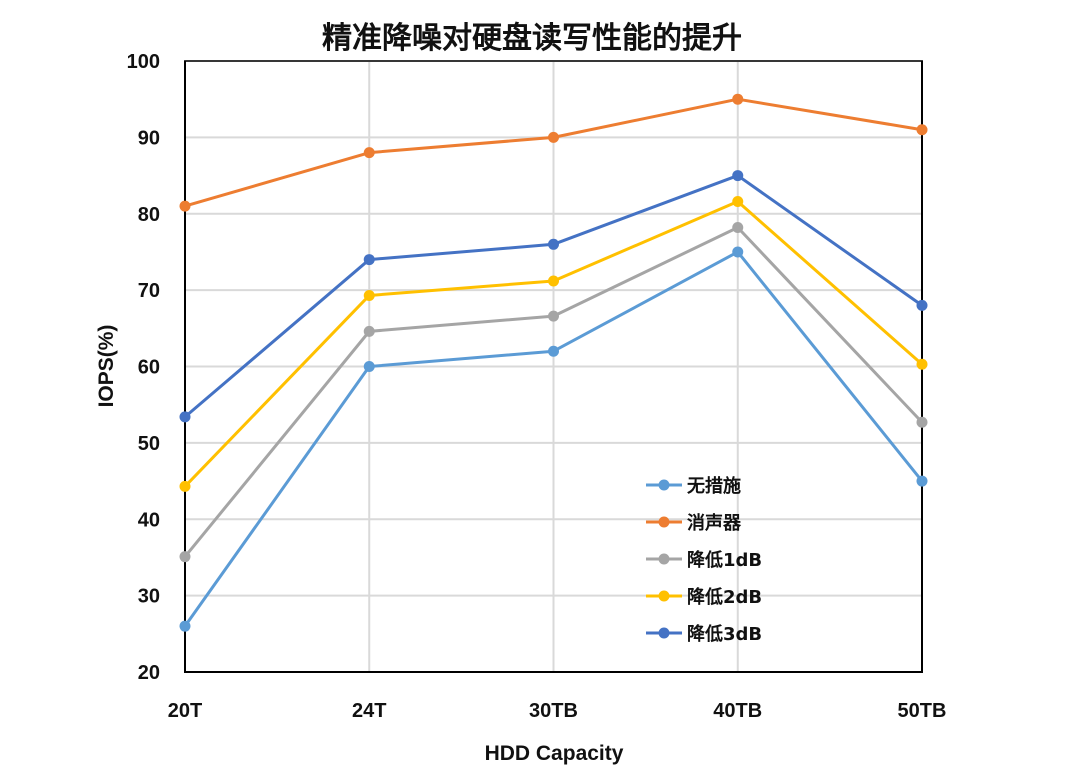 The height and width of the screenshot is (784, 1080). What do you see at coordinates (149, 368) in the screenshot?
I see `y-tick-label: 60` at bounding box center [149, 368].